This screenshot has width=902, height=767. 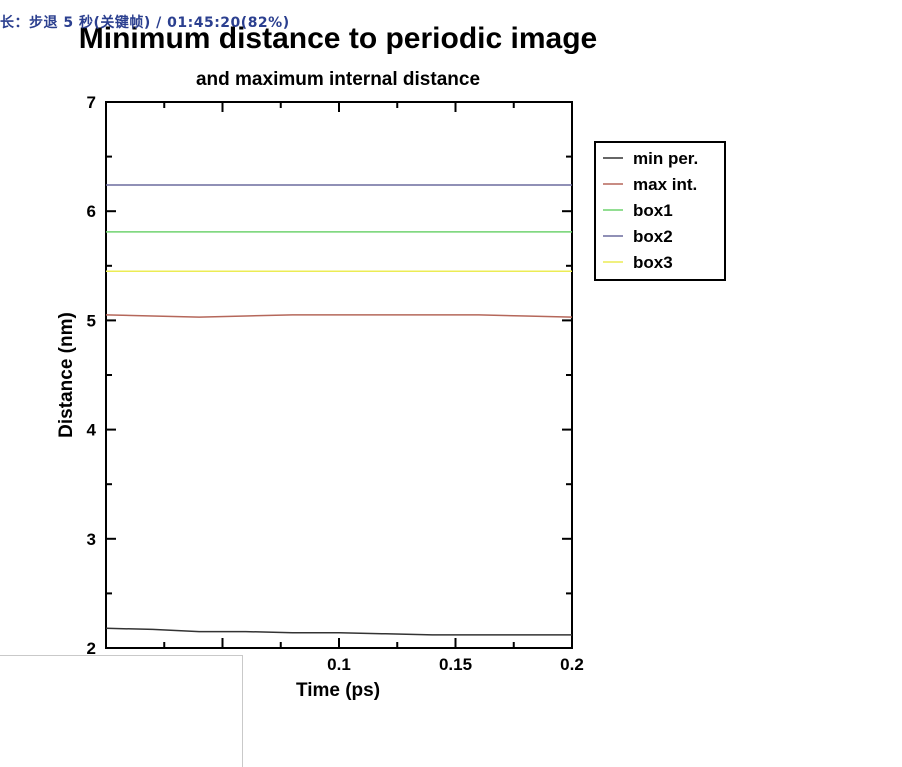 I want to click on chart-subtitle: and maximum internal distance, so click(x=338, y=79).